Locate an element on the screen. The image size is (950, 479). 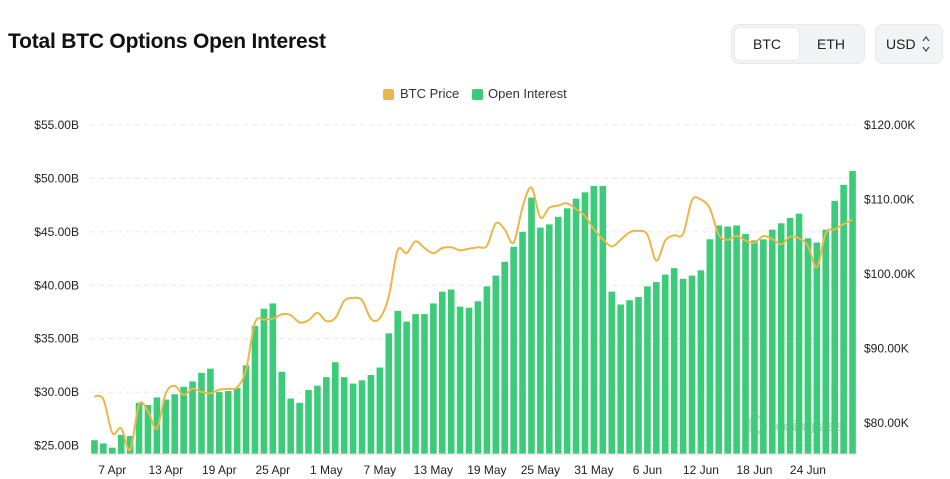
currency-select: USD is located at coordinates (909, 44).